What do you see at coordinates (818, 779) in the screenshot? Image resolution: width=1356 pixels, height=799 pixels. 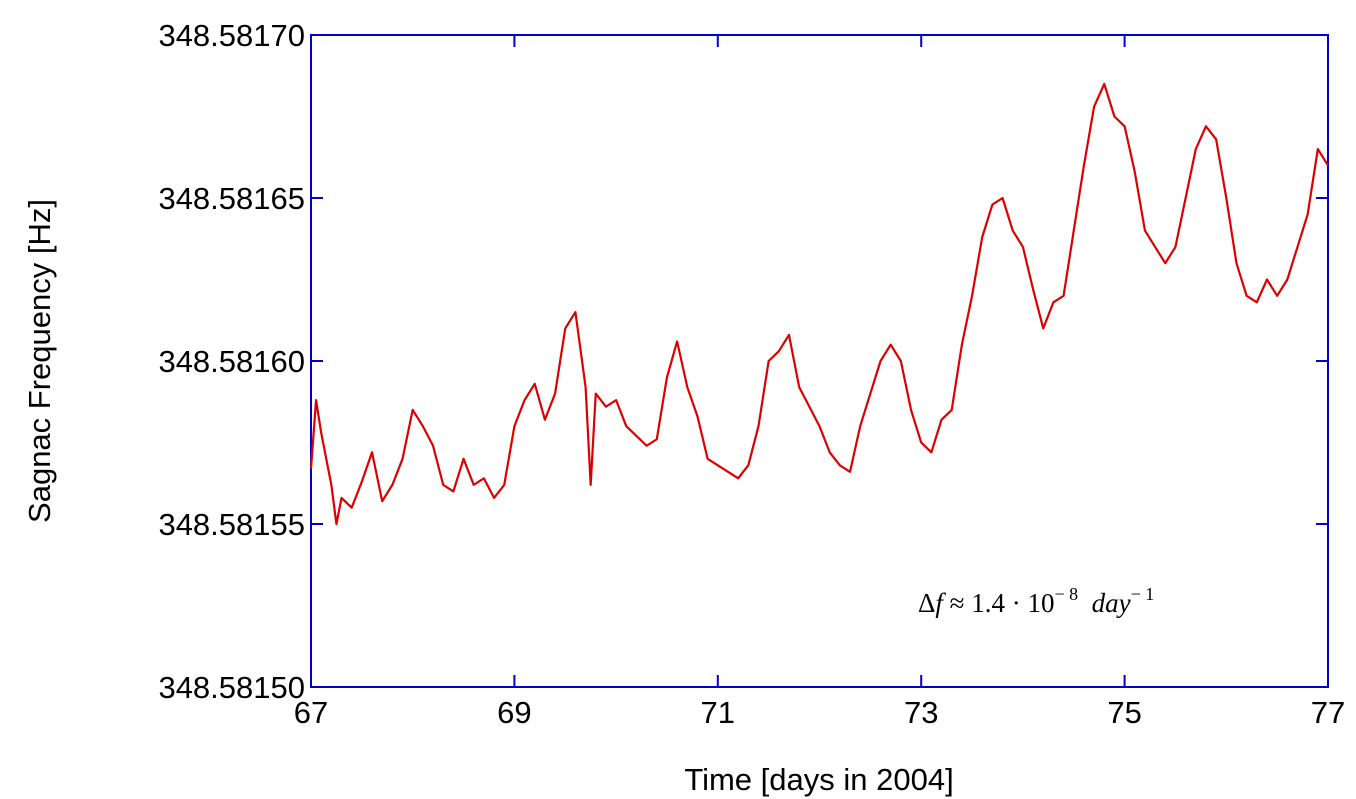 I see `x-axis-label: Time [days in 2004]` at bounding box center [818, 779].